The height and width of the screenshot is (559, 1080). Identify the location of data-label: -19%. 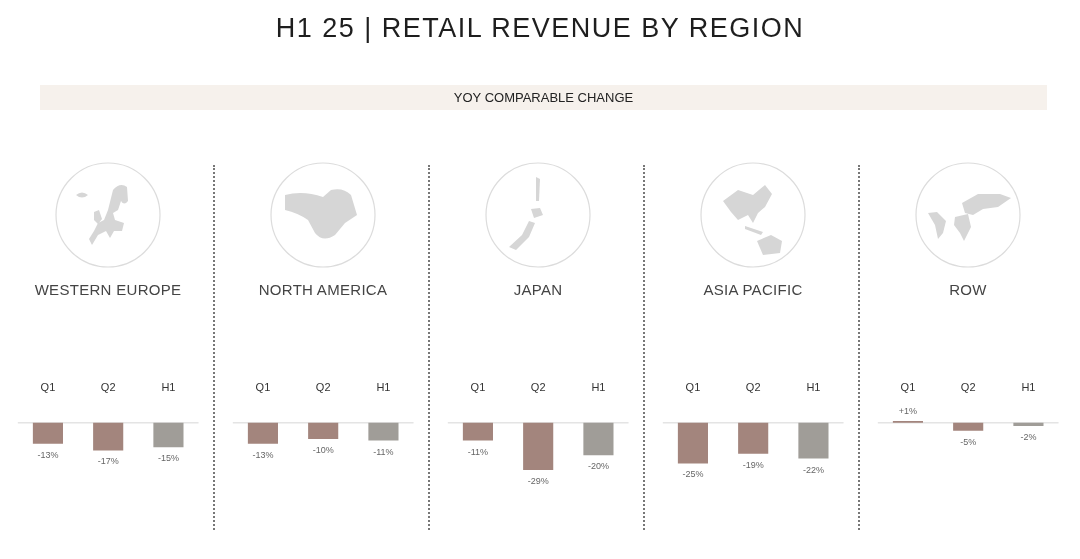
(753, 464).